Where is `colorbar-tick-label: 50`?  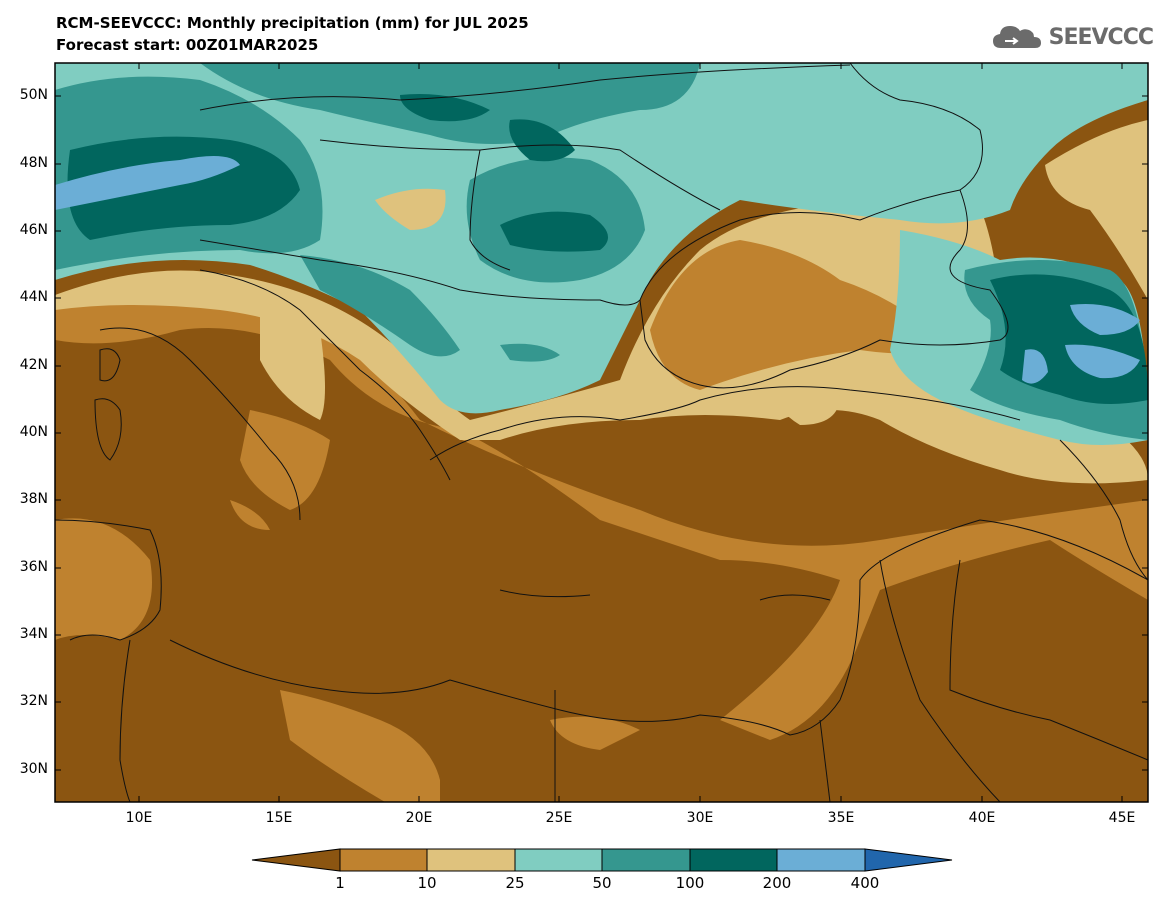
colorbar-tick-label: 50 is located at coordinates (602, 883).